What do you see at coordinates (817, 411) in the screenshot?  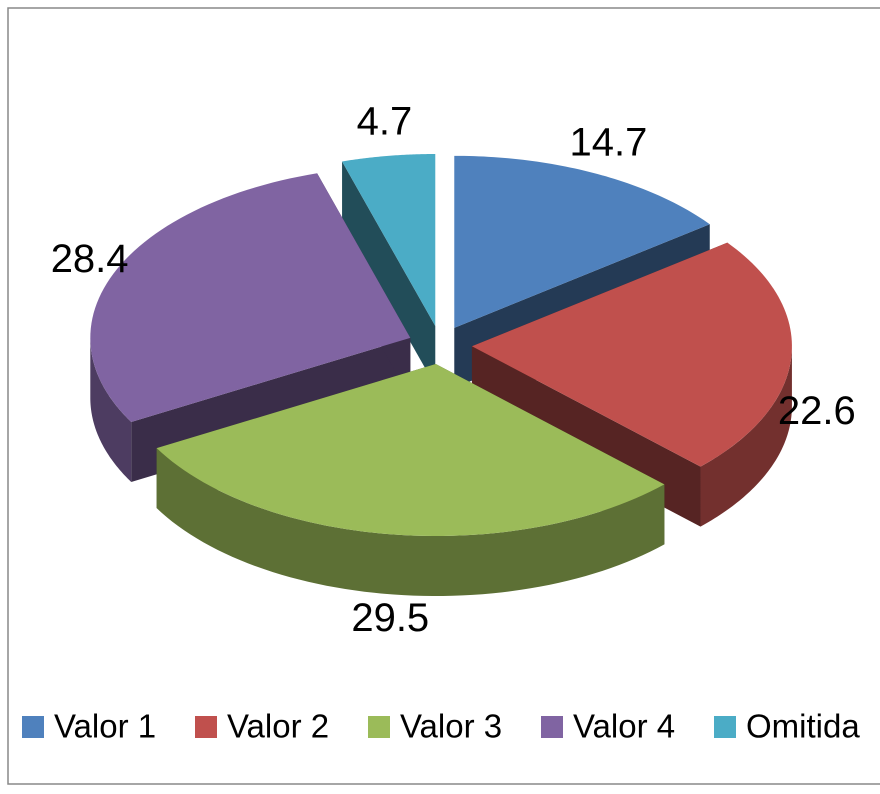 I see `data-label: 22.6` at bounding box center [817, 411].